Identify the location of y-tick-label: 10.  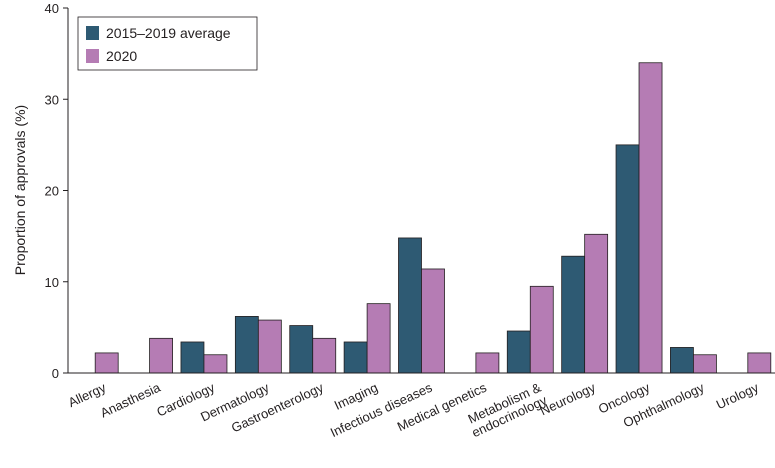
(52, 282).